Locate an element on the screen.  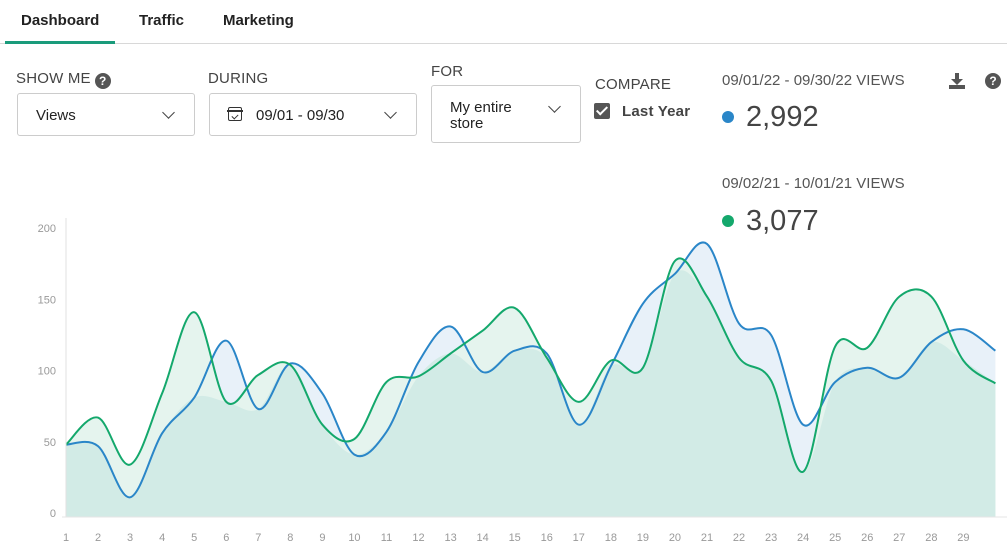
x-tick-label: 11 is located at coordinates (386, 538).